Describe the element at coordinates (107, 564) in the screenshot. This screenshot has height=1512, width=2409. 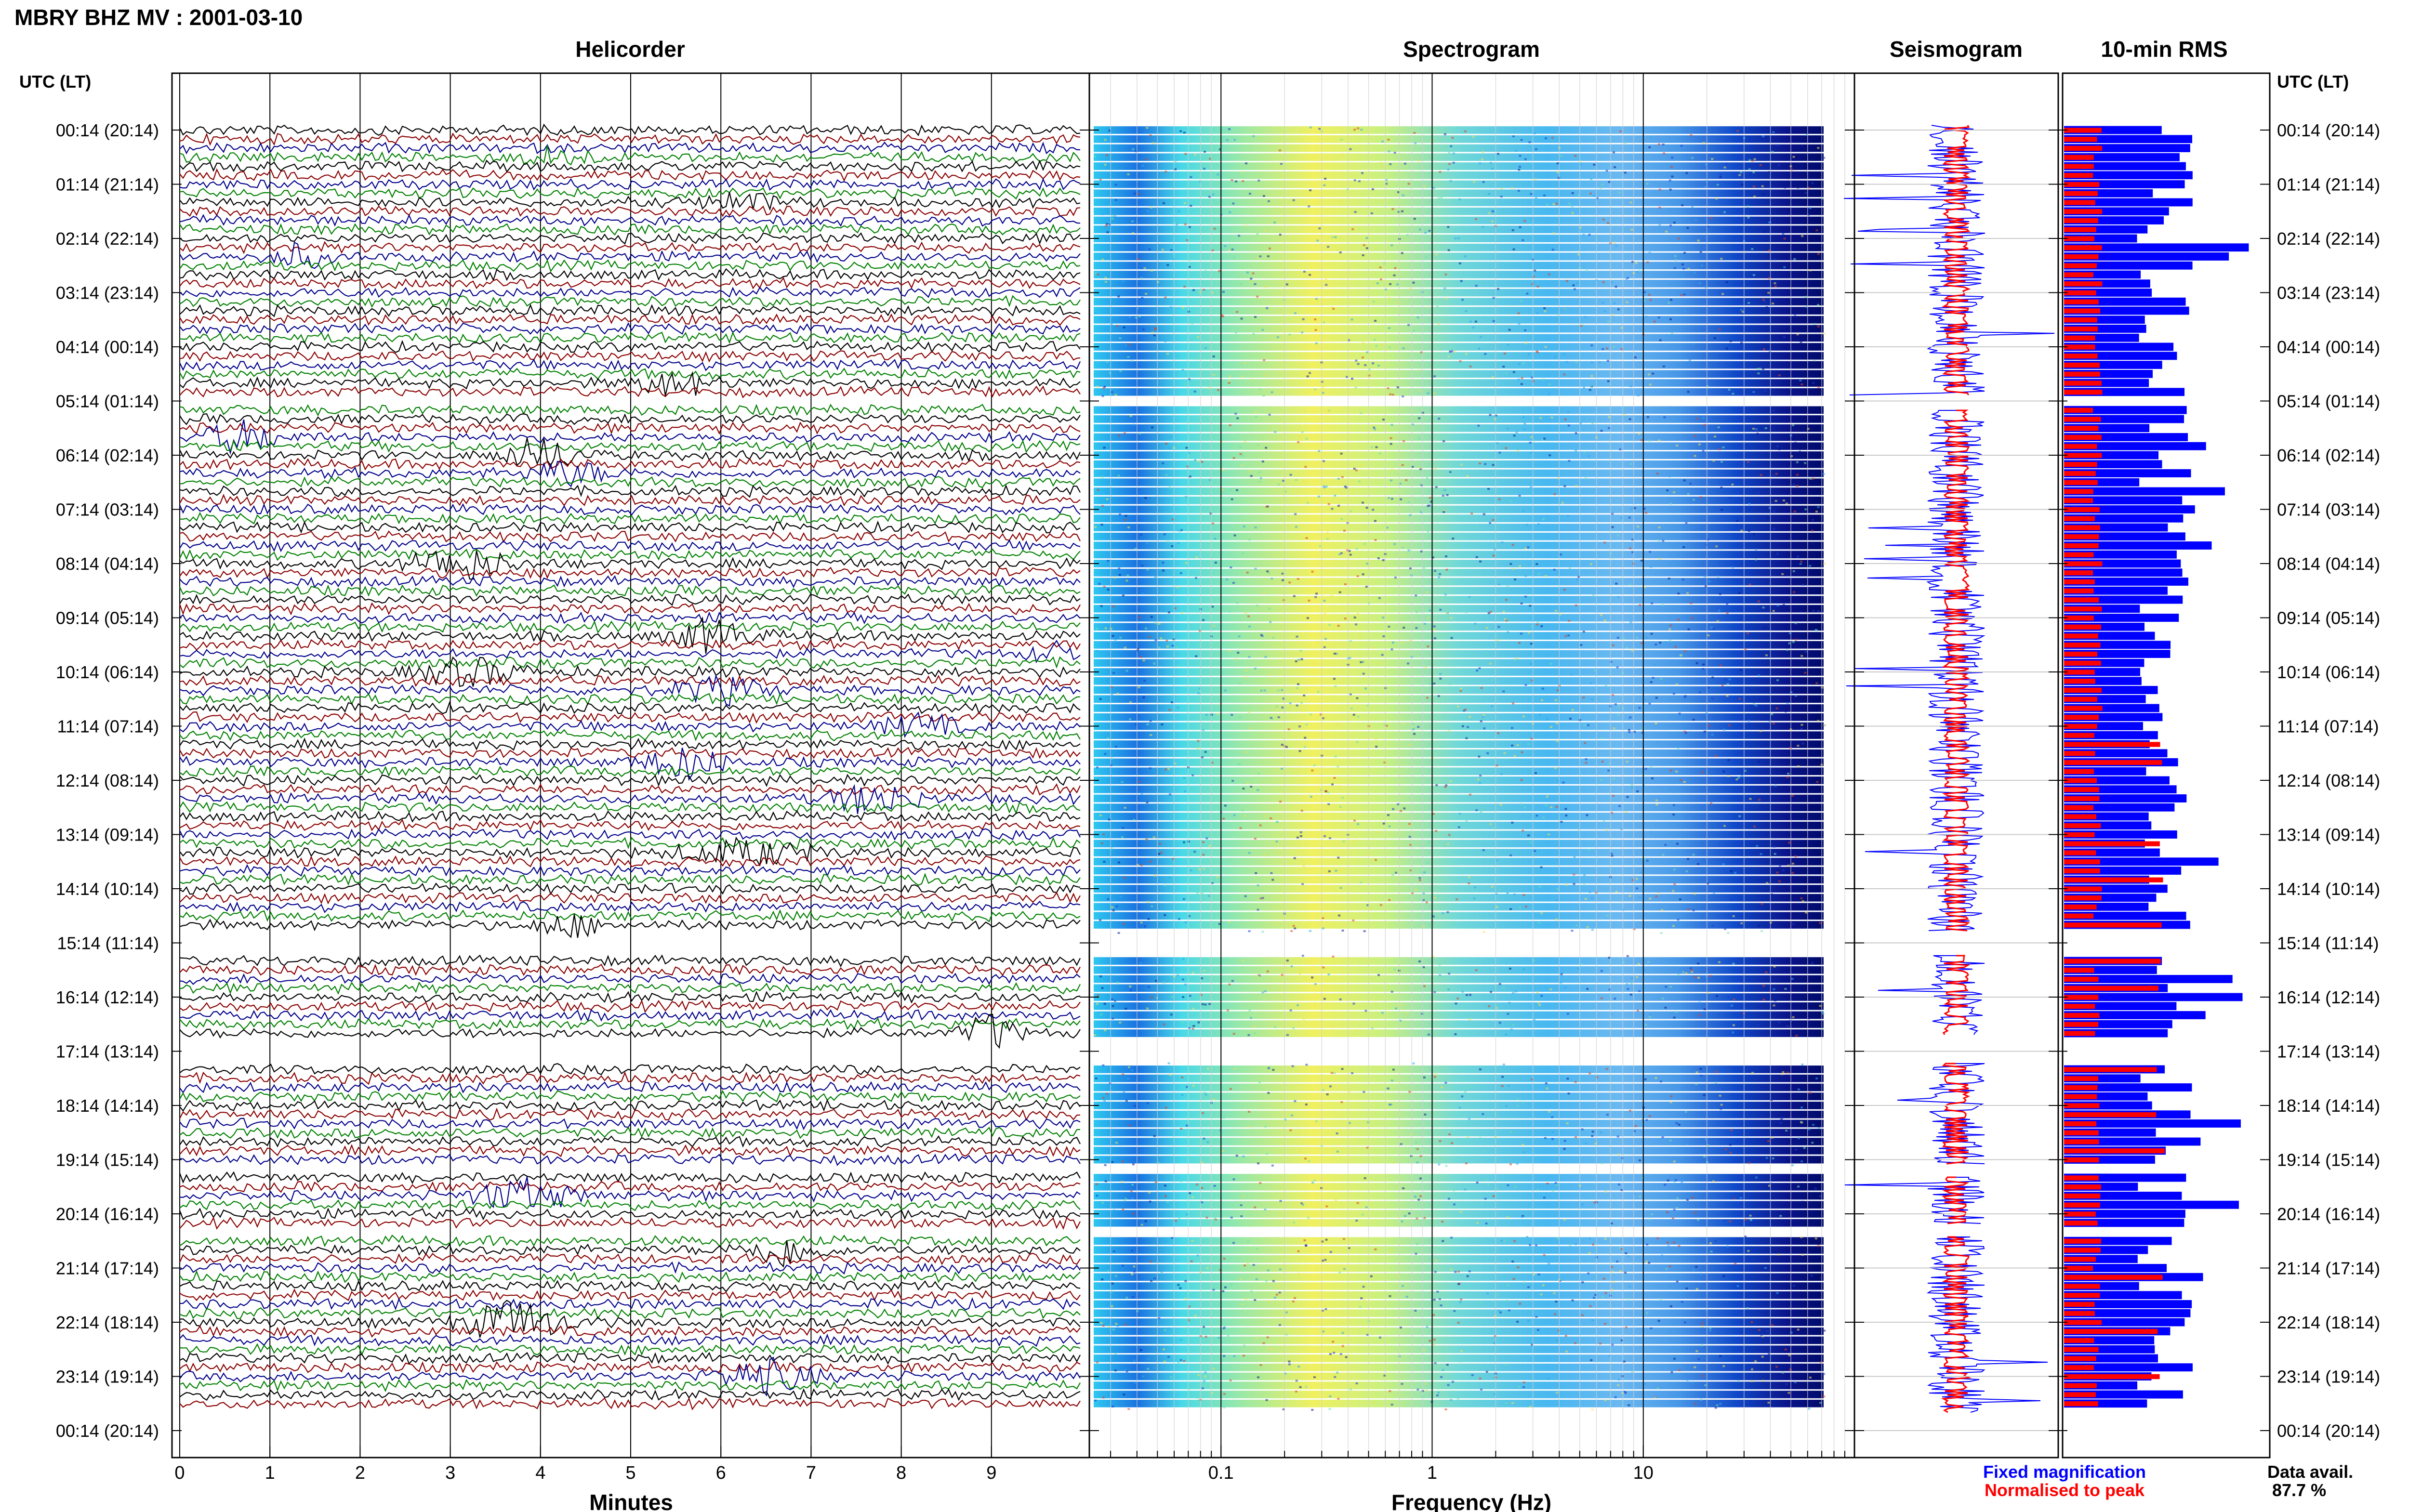
I see `time-label-left: 08:14 (04:14)` at that location.